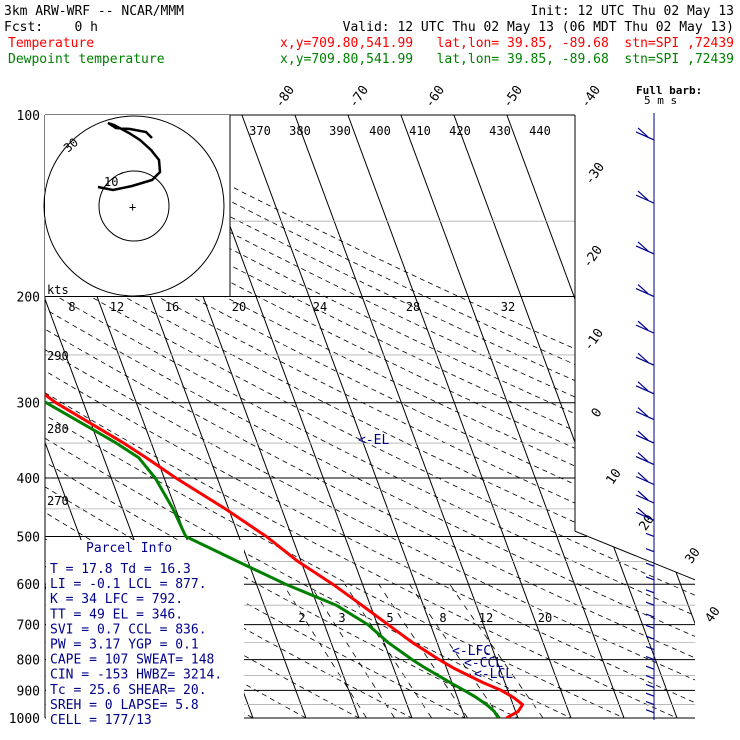 The width and height of the screenshot is (740, 740). Describe the element at coordinates (128, 690) in the screenshot. I see `parcel-info-row: Tc = 25.6 SHEAR= 20.` at that location.